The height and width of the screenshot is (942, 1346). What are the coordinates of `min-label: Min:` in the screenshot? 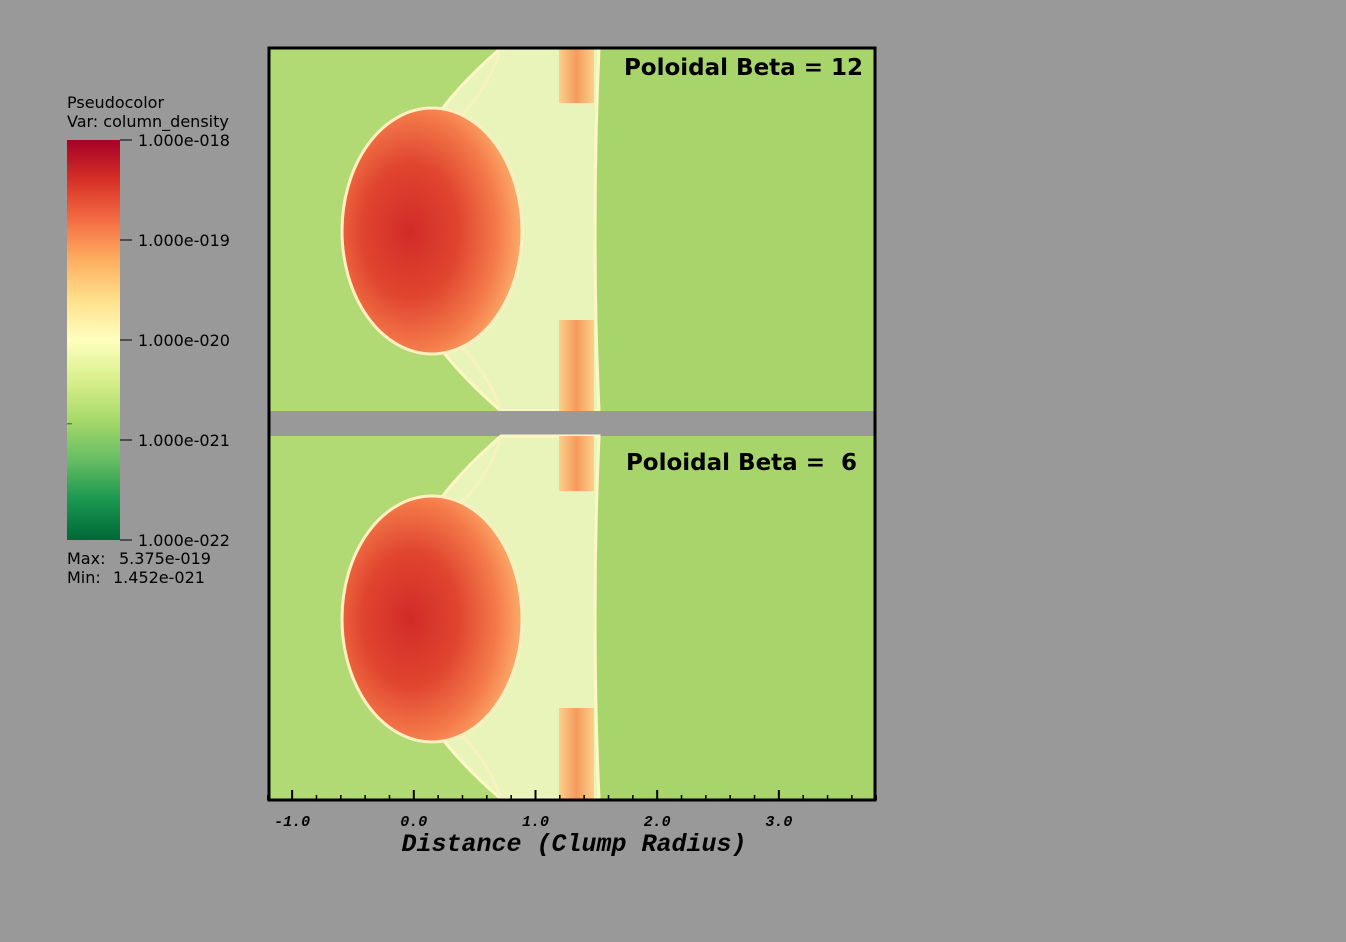 It's located at (84, 577).